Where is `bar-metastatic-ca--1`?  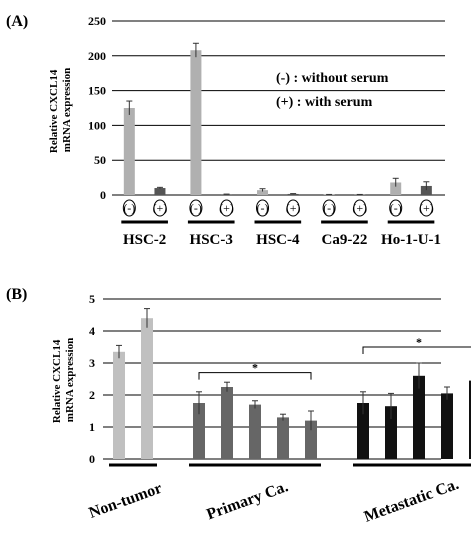
bar-metastatic-ca--1 is located at coordinates (363, 431).